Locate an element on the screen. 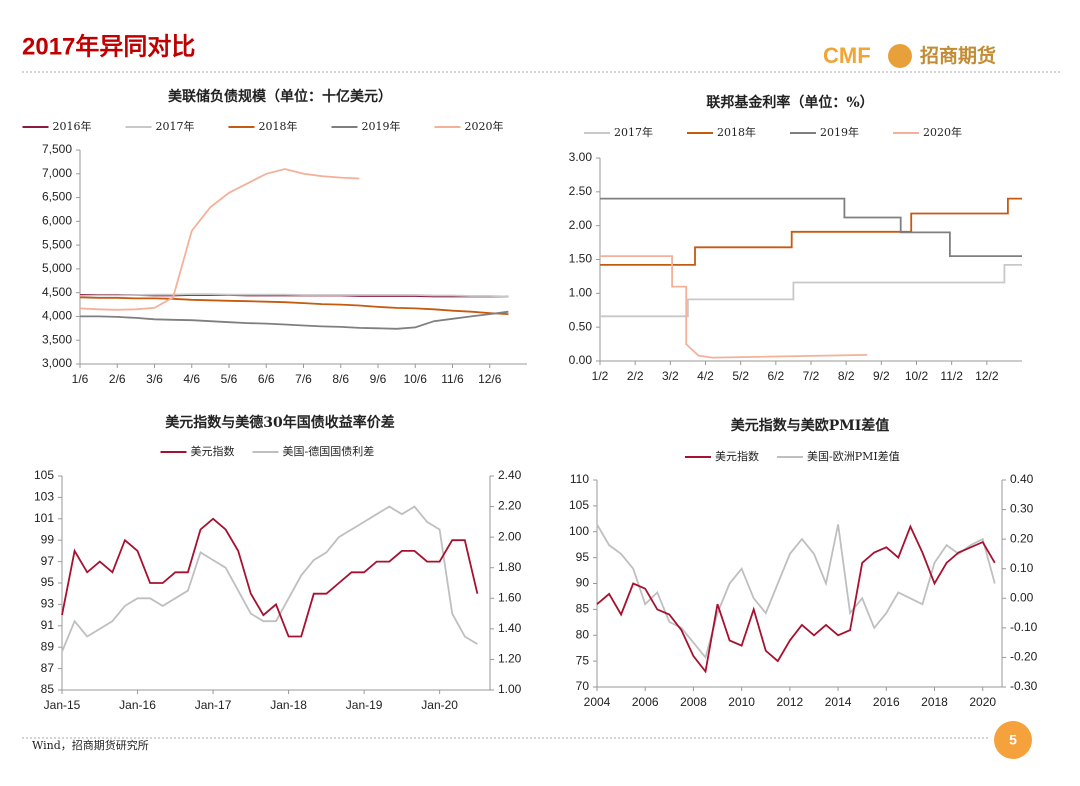  y2-tick-label: 0.20 is located at coordinates (1022, 538).